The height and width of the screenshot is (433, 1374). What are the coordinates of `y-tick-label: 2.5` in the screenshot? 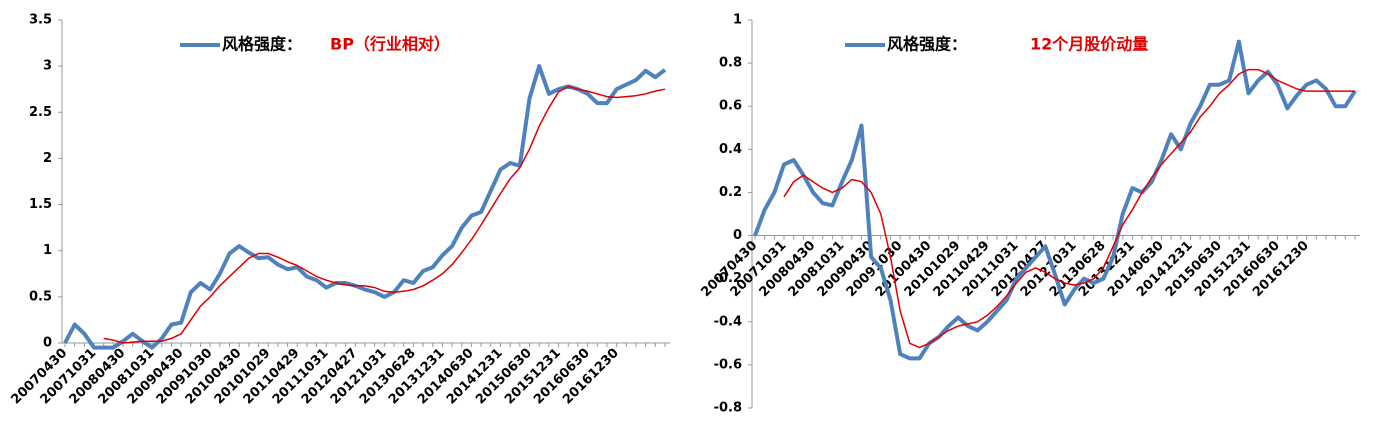 It's located at (40, 112).